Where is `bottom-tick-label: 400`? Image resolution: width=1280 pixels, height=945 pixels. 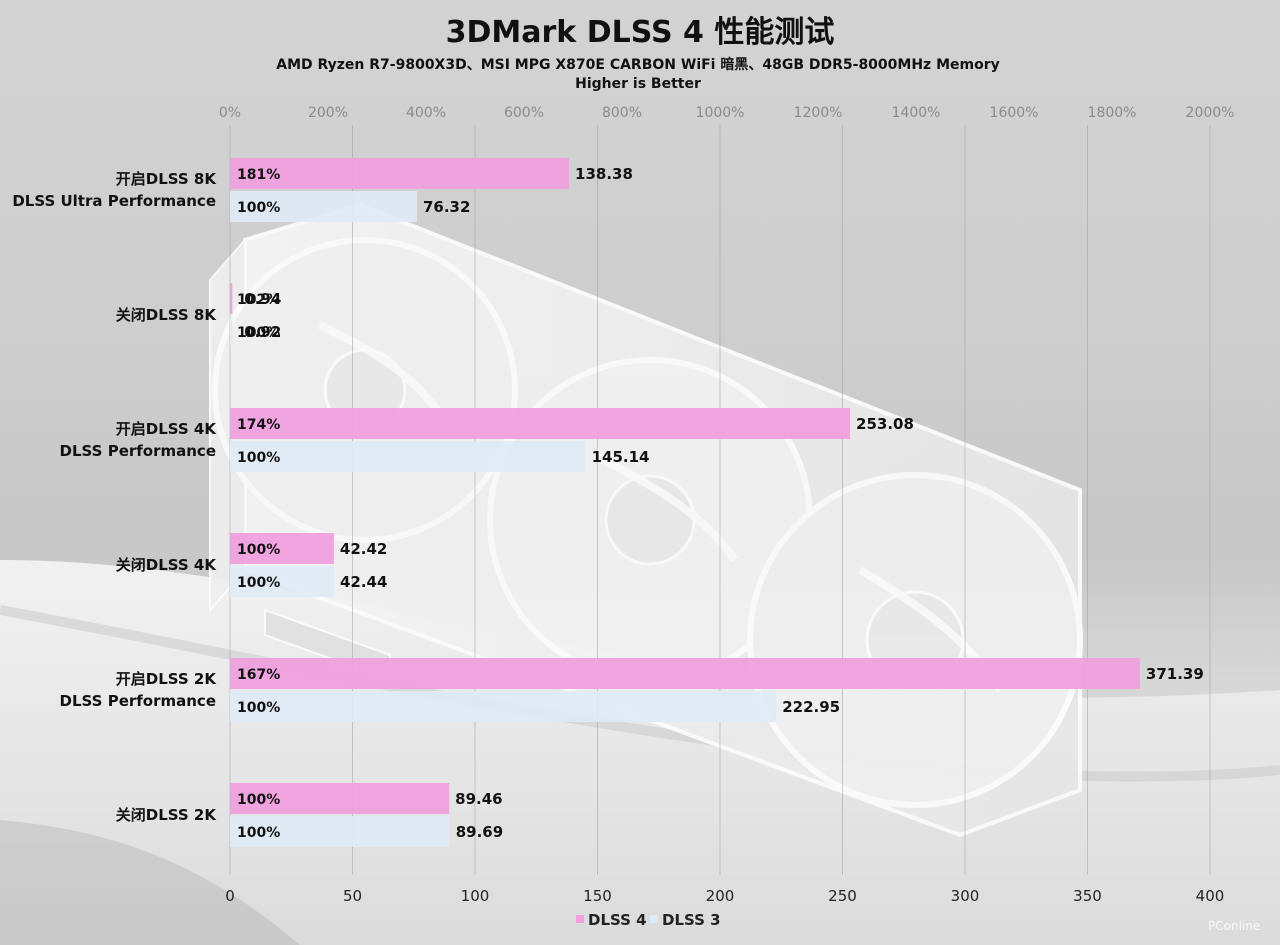
bottom-tick-label: 400 is located at coordinates (1210, 896).